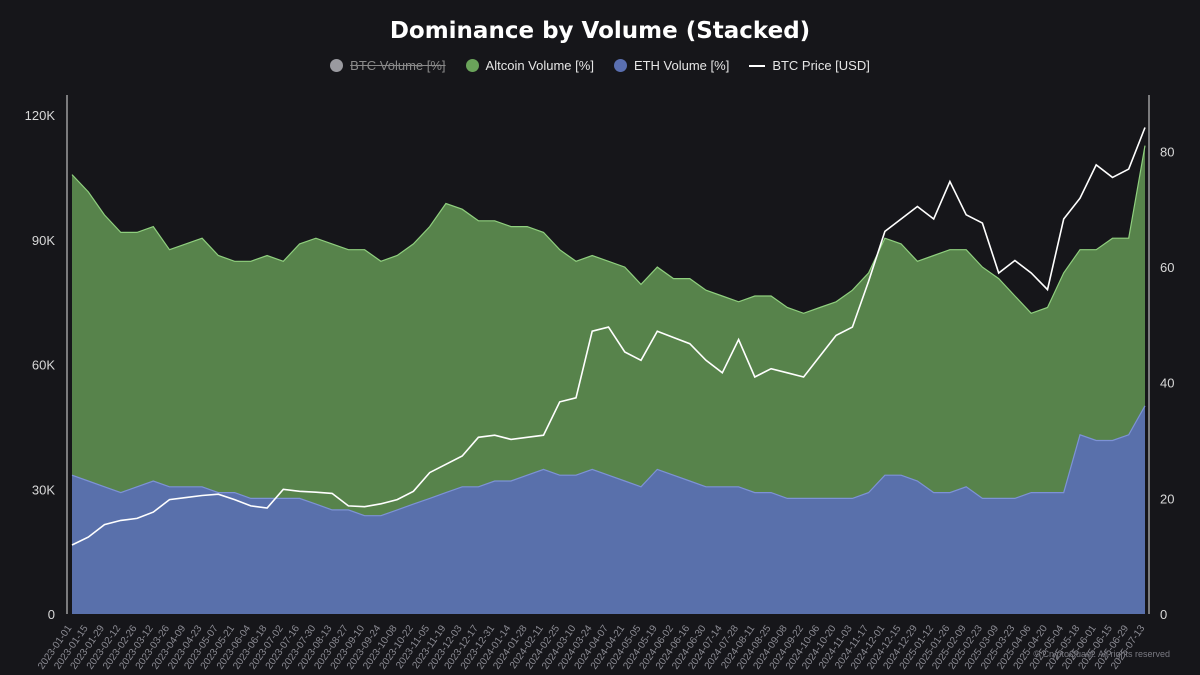 The image size is (1200, 675). What do you see at coordinates (681, 65) in the screenshot?
I see `legend-label-eth-volume: ETH Volume [%]` at bounding box center [681, 65].